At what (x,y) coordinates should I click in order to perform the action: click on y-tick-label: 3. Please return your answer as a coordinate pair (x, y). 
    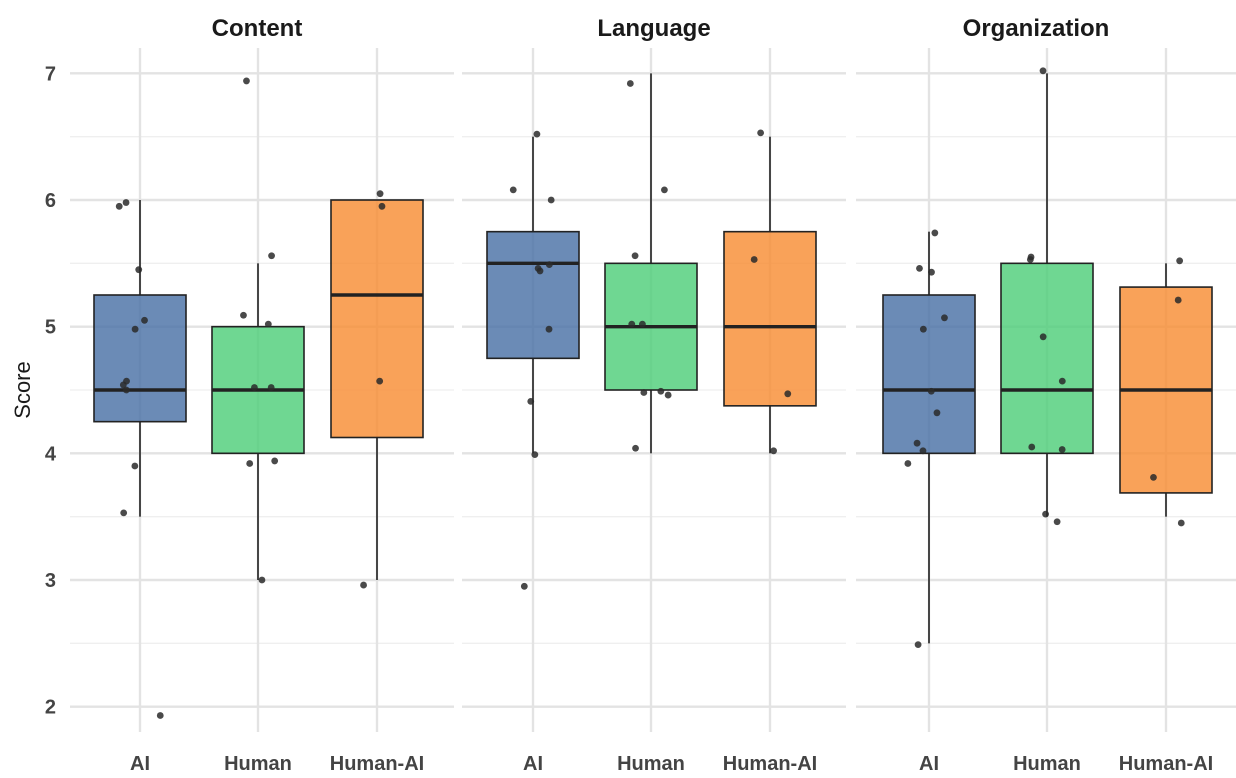
    Looking at the image, I should click on (50, 581).